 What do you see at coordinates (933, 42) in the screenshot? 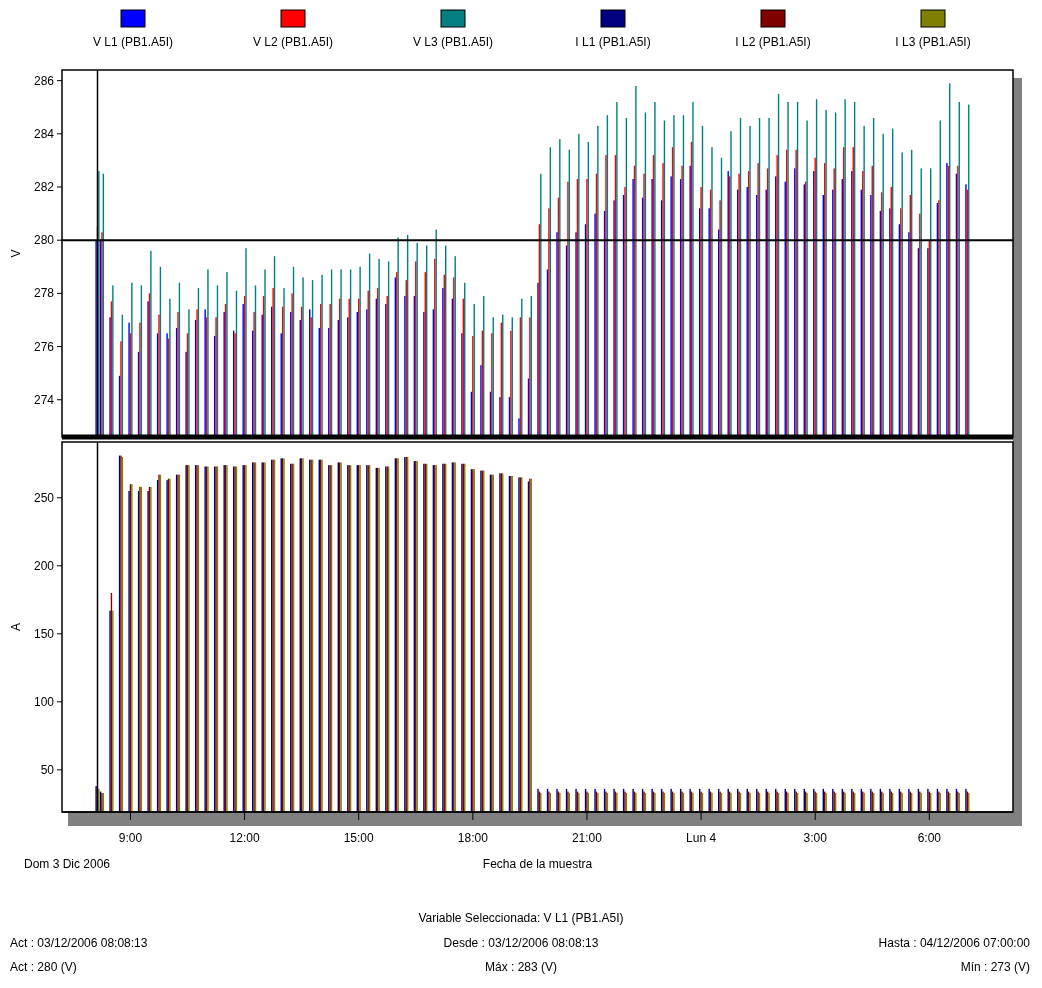
I see `legend-label: I L3 (PB1.A5I)` at bounding box center [933, 42].